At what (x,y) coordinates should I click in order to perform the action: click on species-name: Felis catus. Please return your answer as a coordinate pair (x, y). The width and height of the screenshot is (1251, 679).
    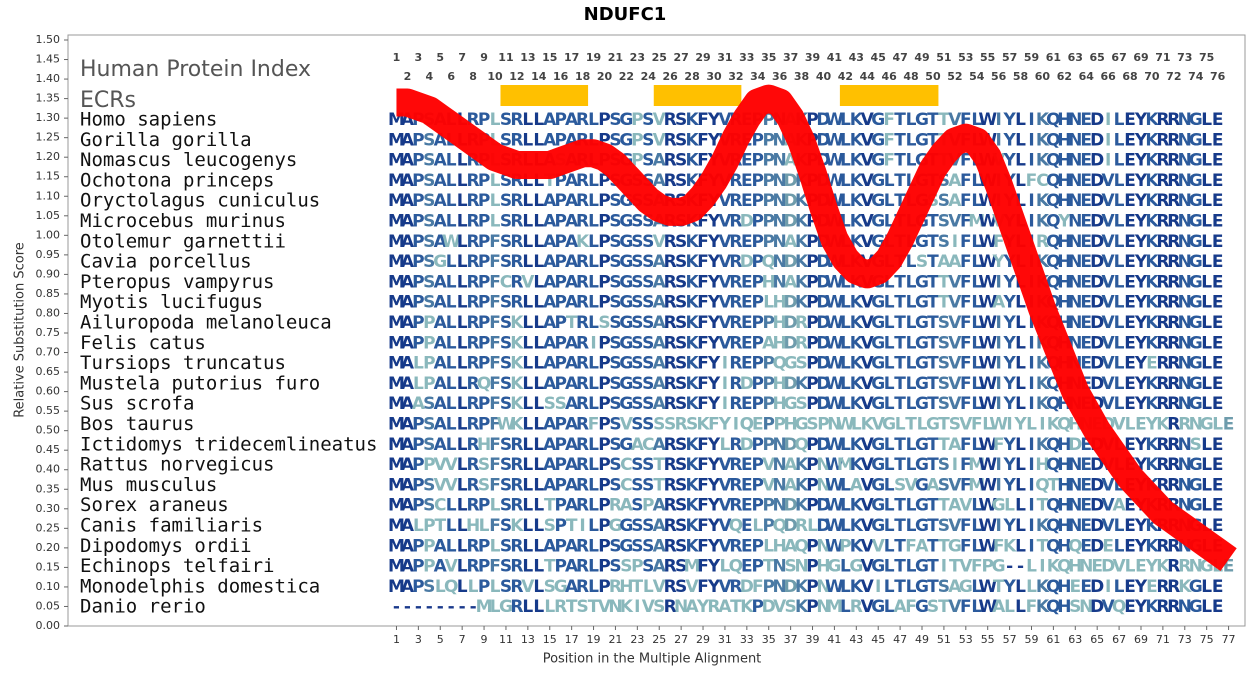
    Looking at the image, I should click on (143, 343).